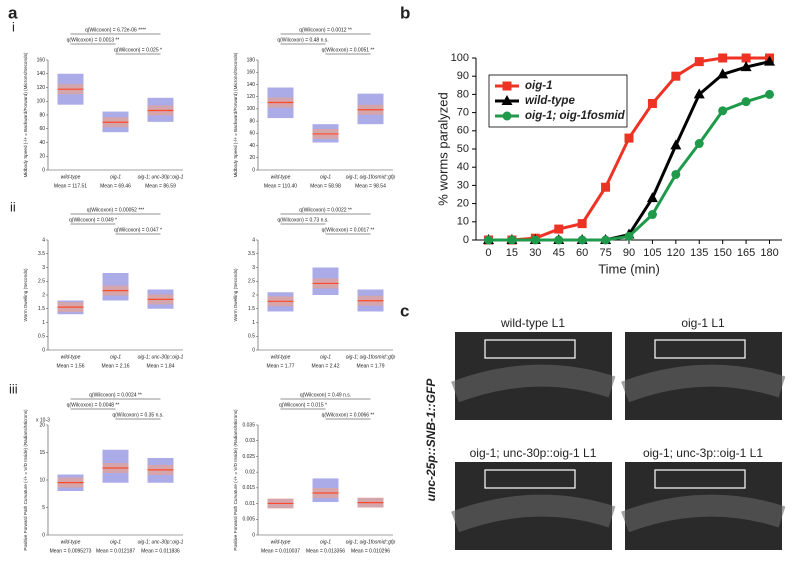 This screenshot has height=569, width=797. What do you see at coordinates (676, 253) in the screenshot?
I see `x-tick-label: 120` at bounding box center [676, 253].